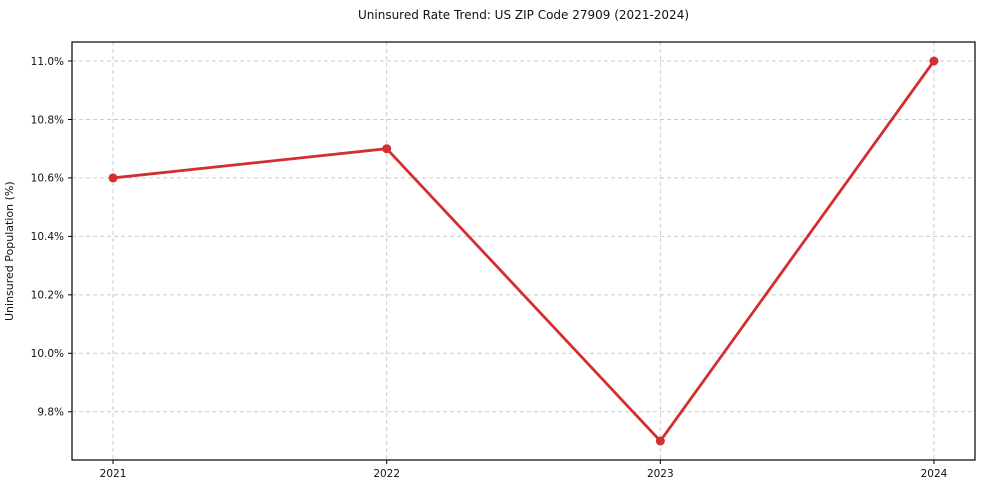  Describe the element at coordinates (47, 179) in the screenshot. I see `y-tick-label: 10.6%` at that location.